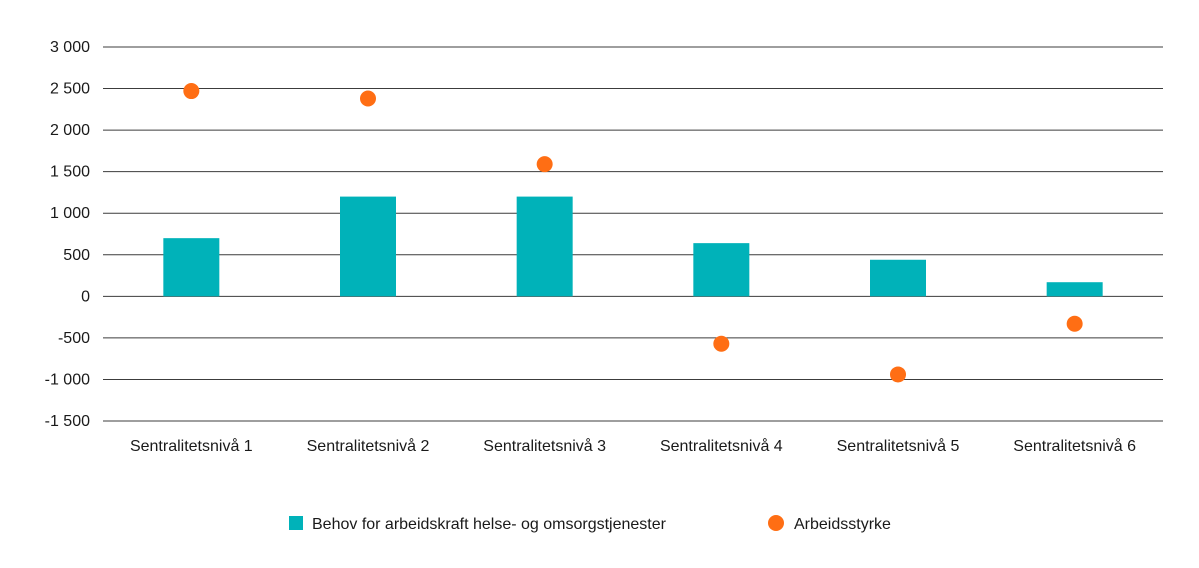 The height and width of the screenshot is (568, 1199). Describe the element at coordinates (721, 446) in the screenshot. I see `x-category-label: Sentralitetsnivå 4` at that location.